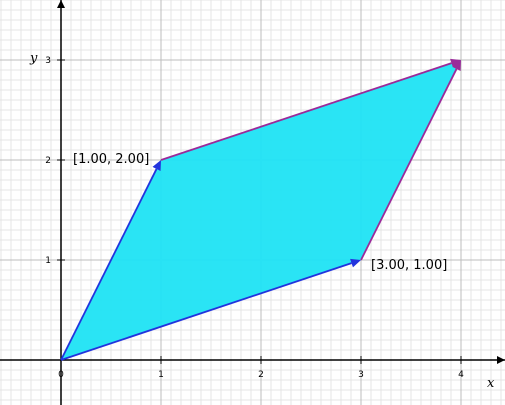 This screenshot has height=405, width=505. Describe the element at coordinates (461, 375) in the screenshot. I see `x-tick-label: 4` at that location.